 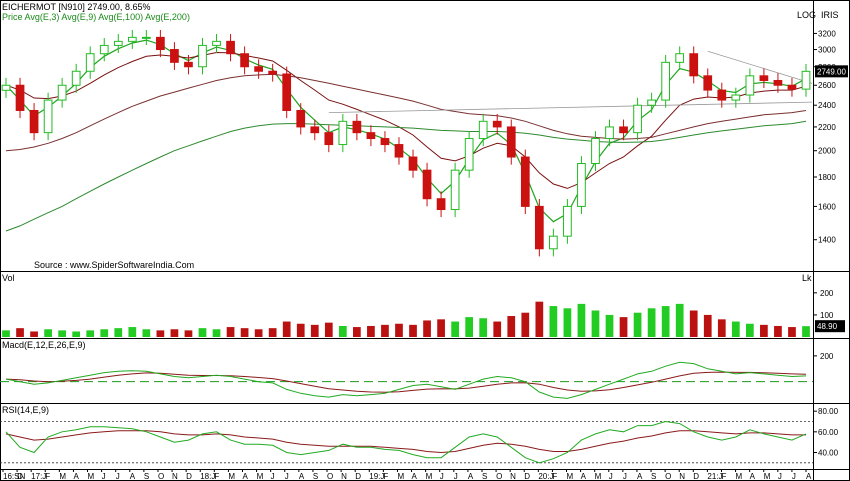 I want to click on price-change: 8.65%, so click(x=138, y=7).